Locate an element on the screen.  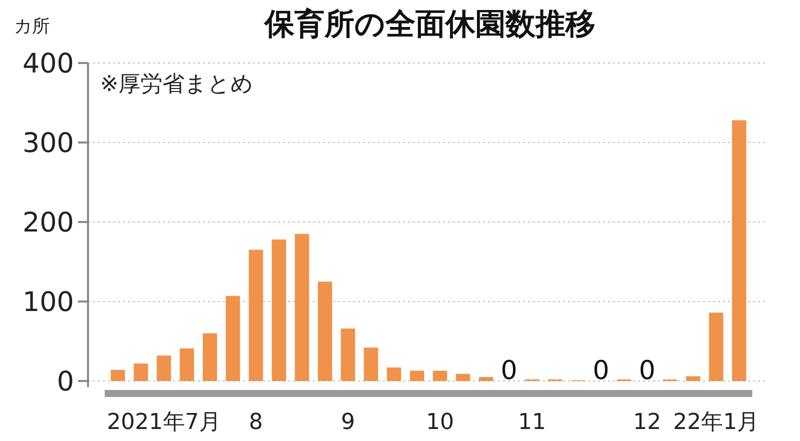
x-tick-label: 11 is located at coordinates (532, 422).